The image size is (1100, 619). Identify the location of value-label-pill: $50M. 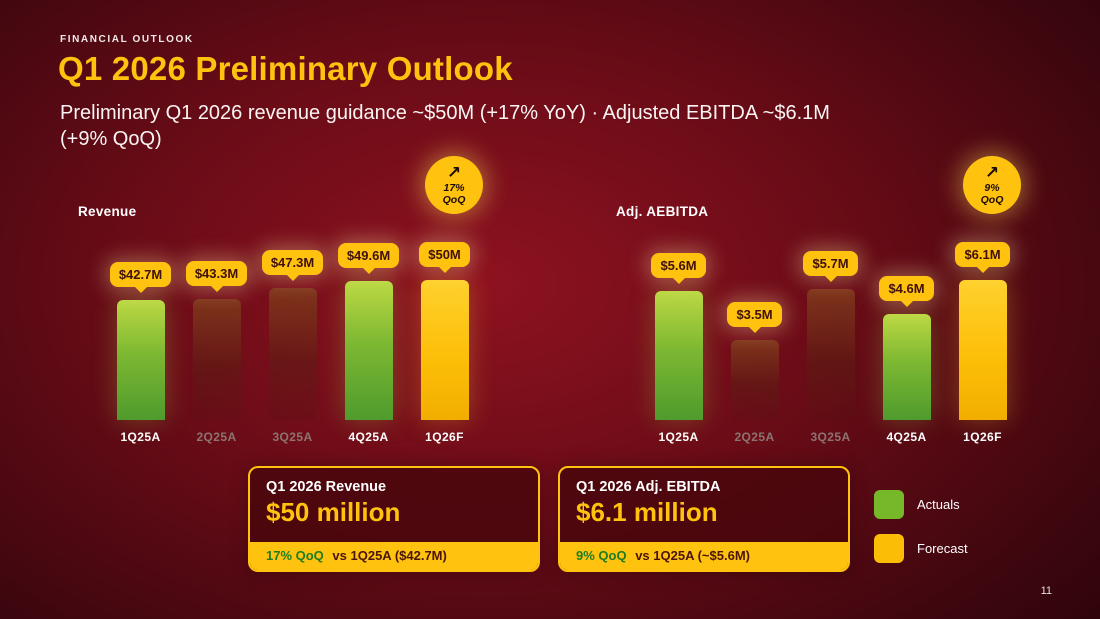
(444, 254).